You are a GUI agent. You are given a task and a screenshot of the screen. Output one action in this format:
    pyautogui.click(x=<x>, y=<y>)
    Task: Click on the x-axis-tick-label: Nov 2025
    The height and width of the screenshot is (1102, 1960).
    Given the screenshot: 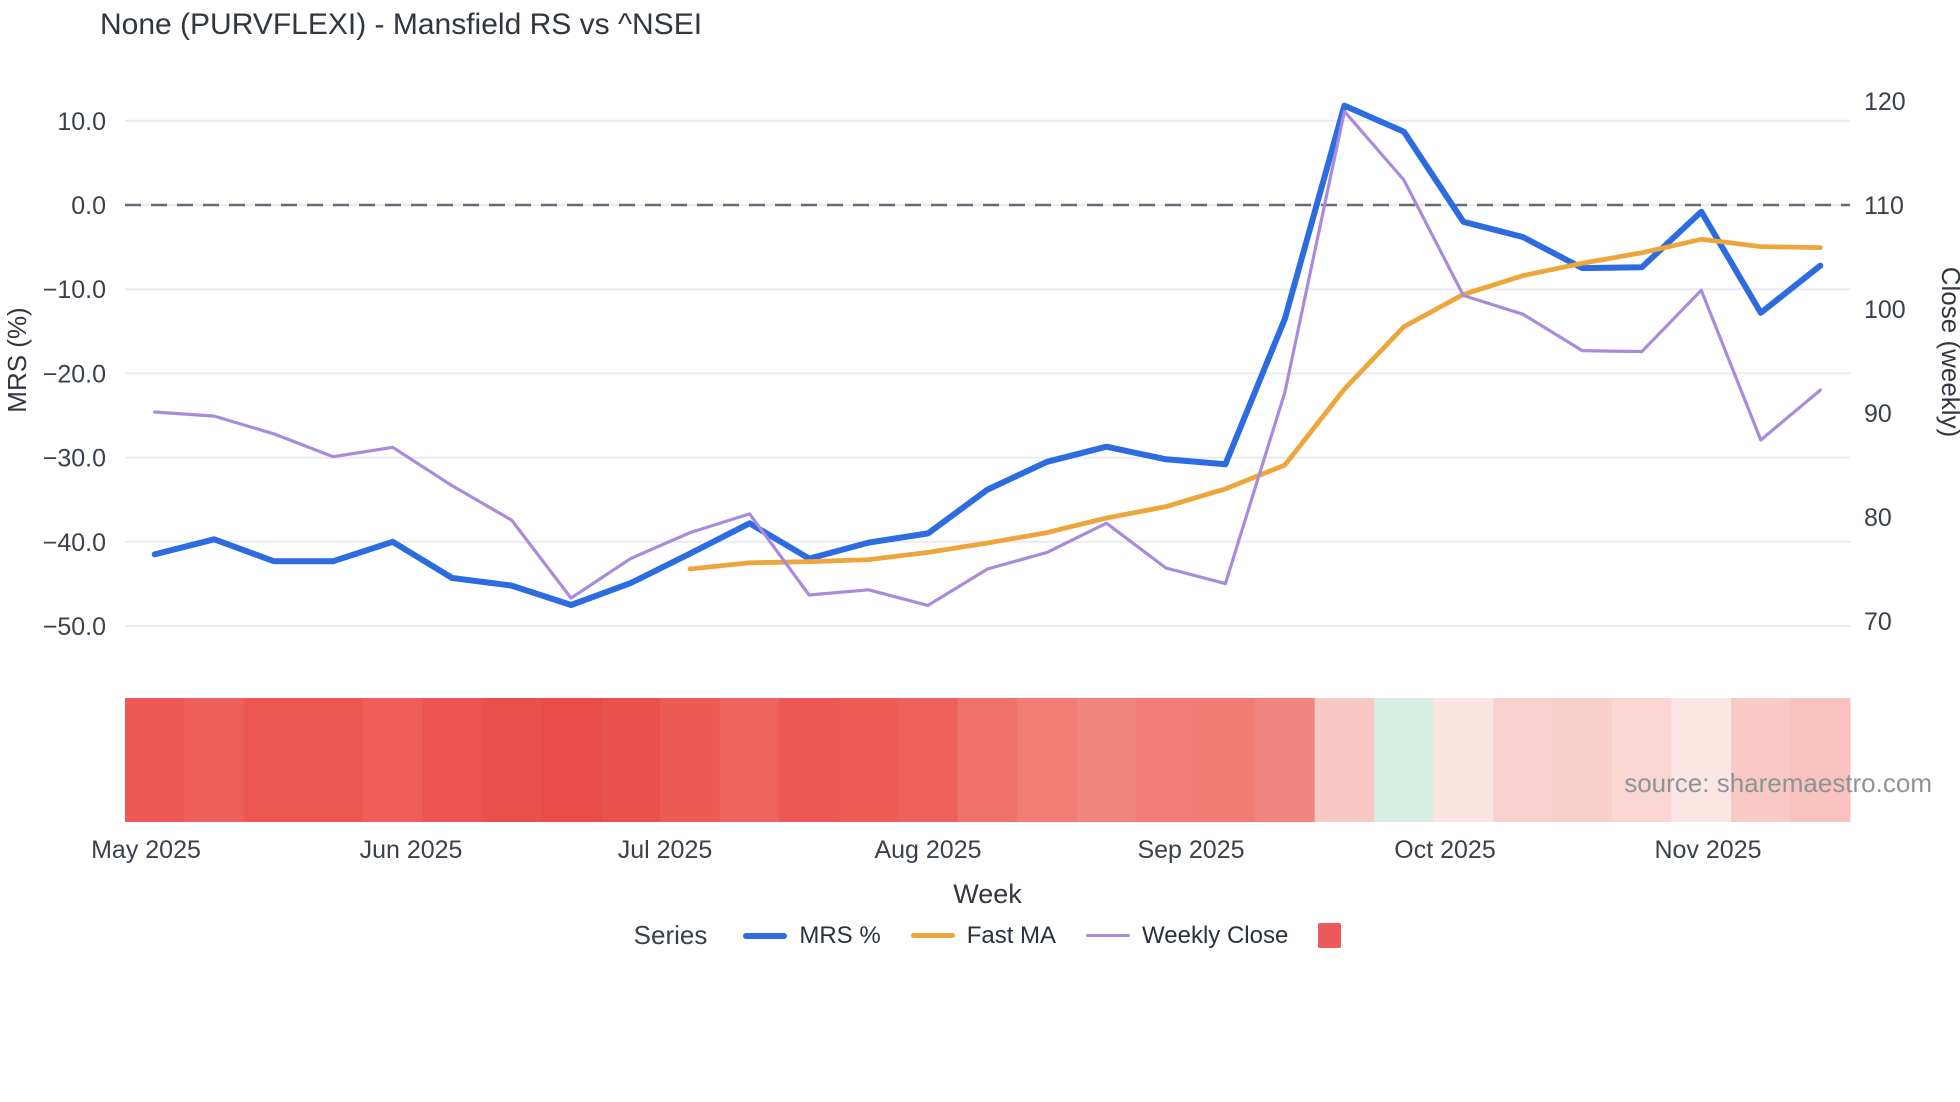 What is the action you would take?
    pyautogui.click(x=1707, y=850)
    